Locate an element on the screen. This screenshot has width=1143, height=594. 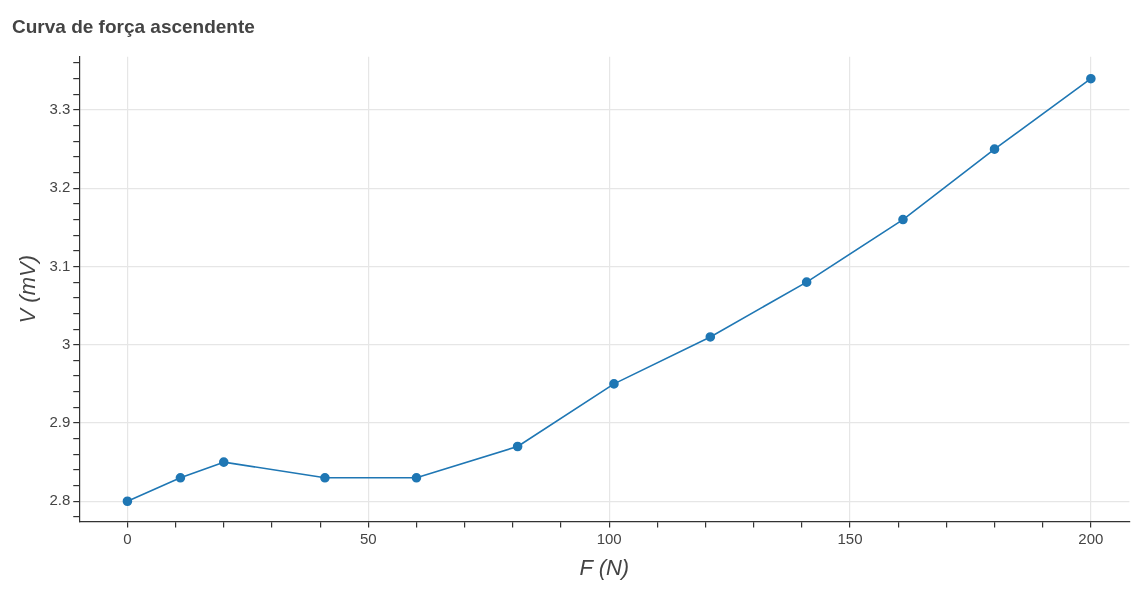
x-axis-title: F (N) is located at coordinates (604, 567).